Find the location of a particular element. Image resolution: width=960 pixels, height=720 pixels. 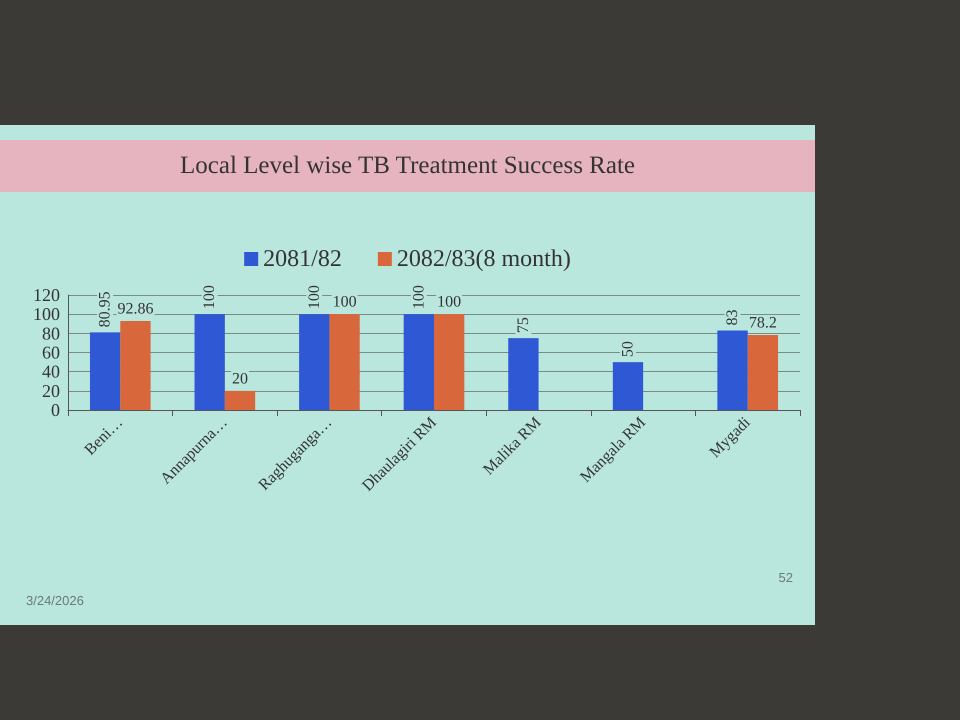

y-tick-label: 100 is located at coordinates (46, 314).